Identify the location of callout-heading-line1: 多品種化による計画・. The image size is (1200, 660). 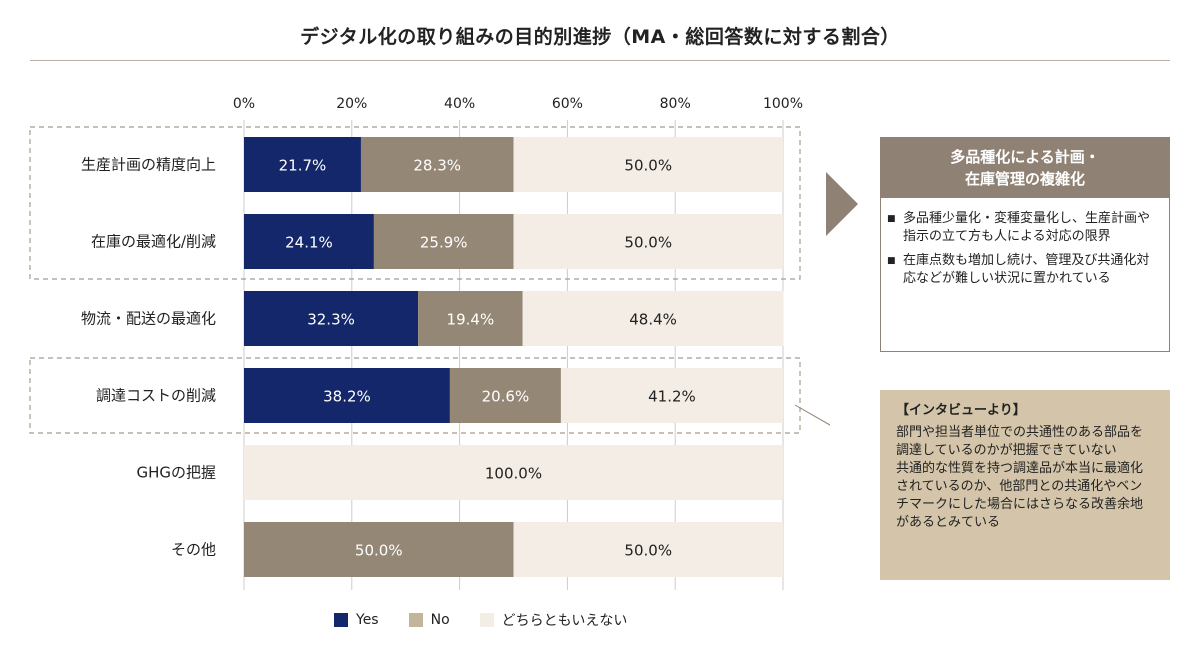
(1025, 157).